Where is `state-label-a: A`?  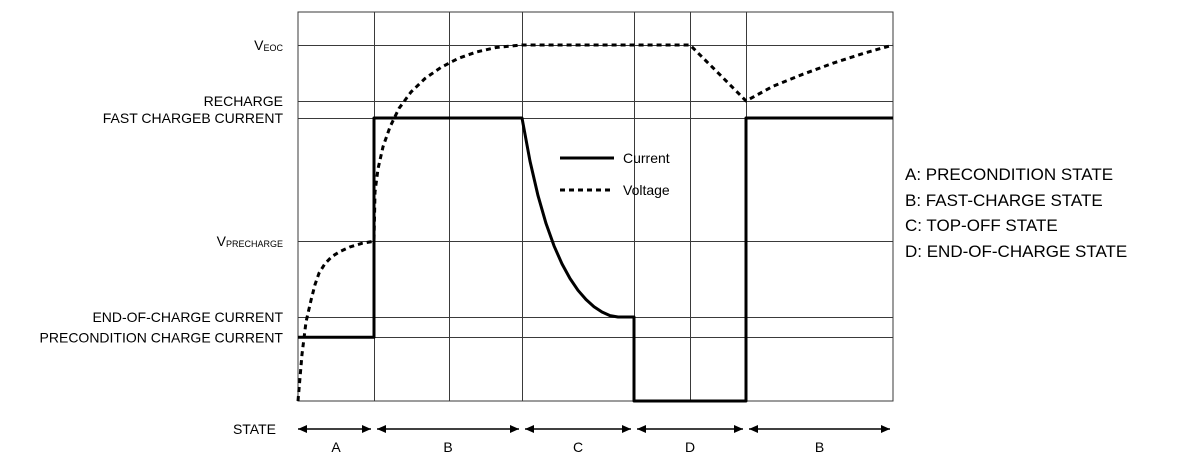 state-label-a: A is located at coordinates (336, 447).